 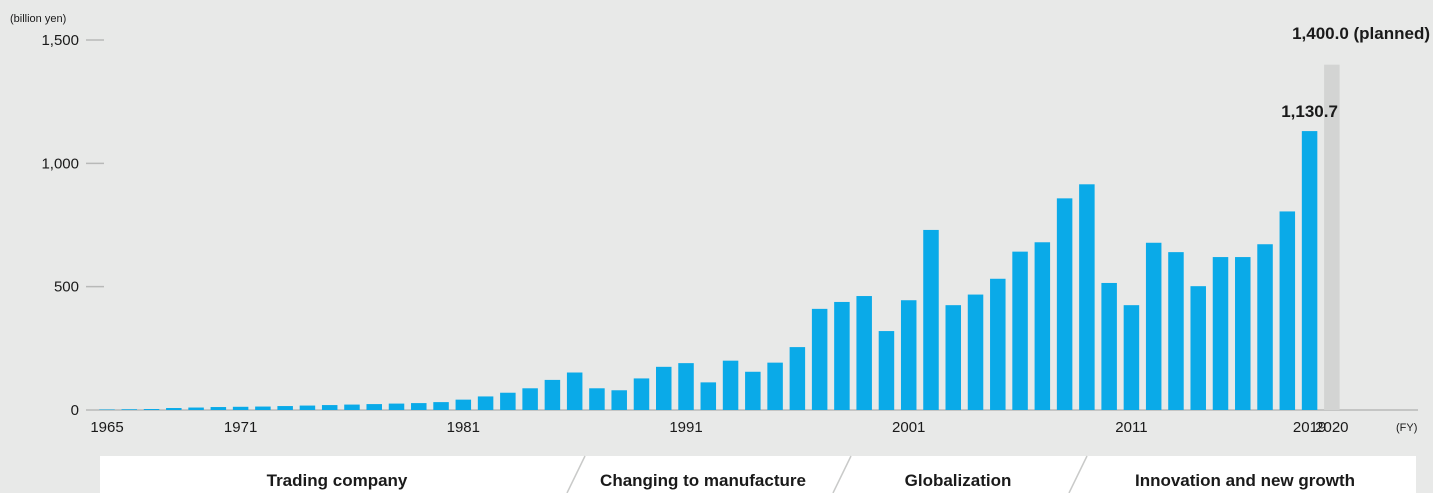 What do you see at coordinates (1198, 348) in the screenshot?
I see `bar-fy2014` at bounding box center [1198, 348].